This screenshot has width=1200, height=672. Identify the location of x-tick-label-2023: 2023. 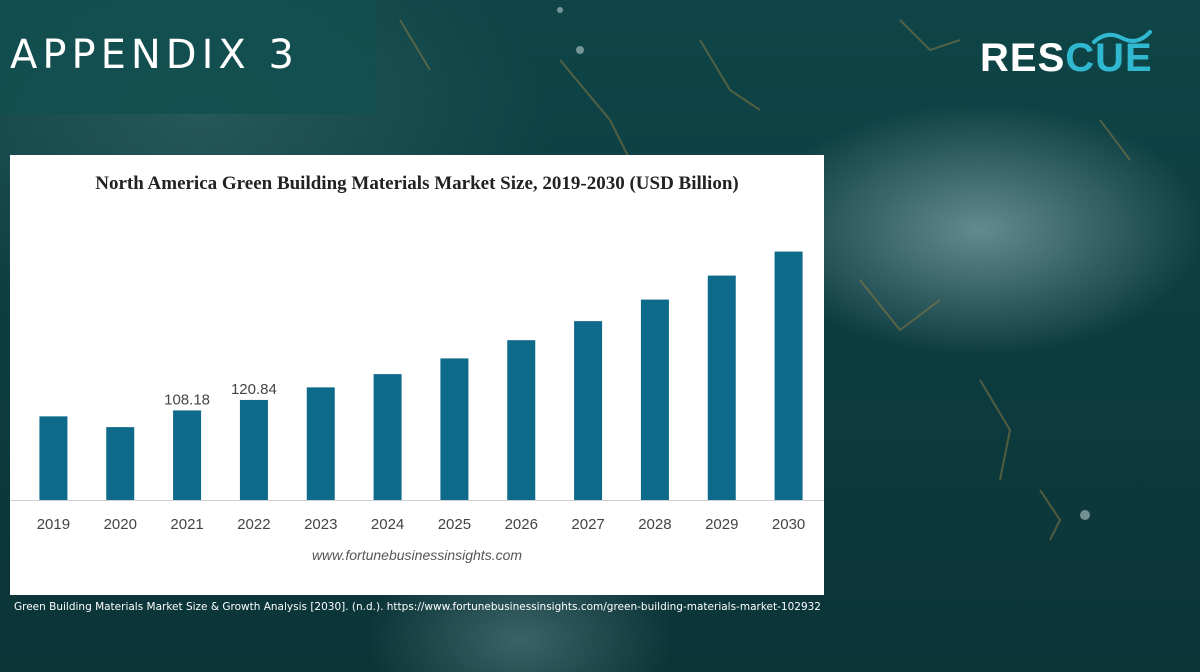
(320, 524).